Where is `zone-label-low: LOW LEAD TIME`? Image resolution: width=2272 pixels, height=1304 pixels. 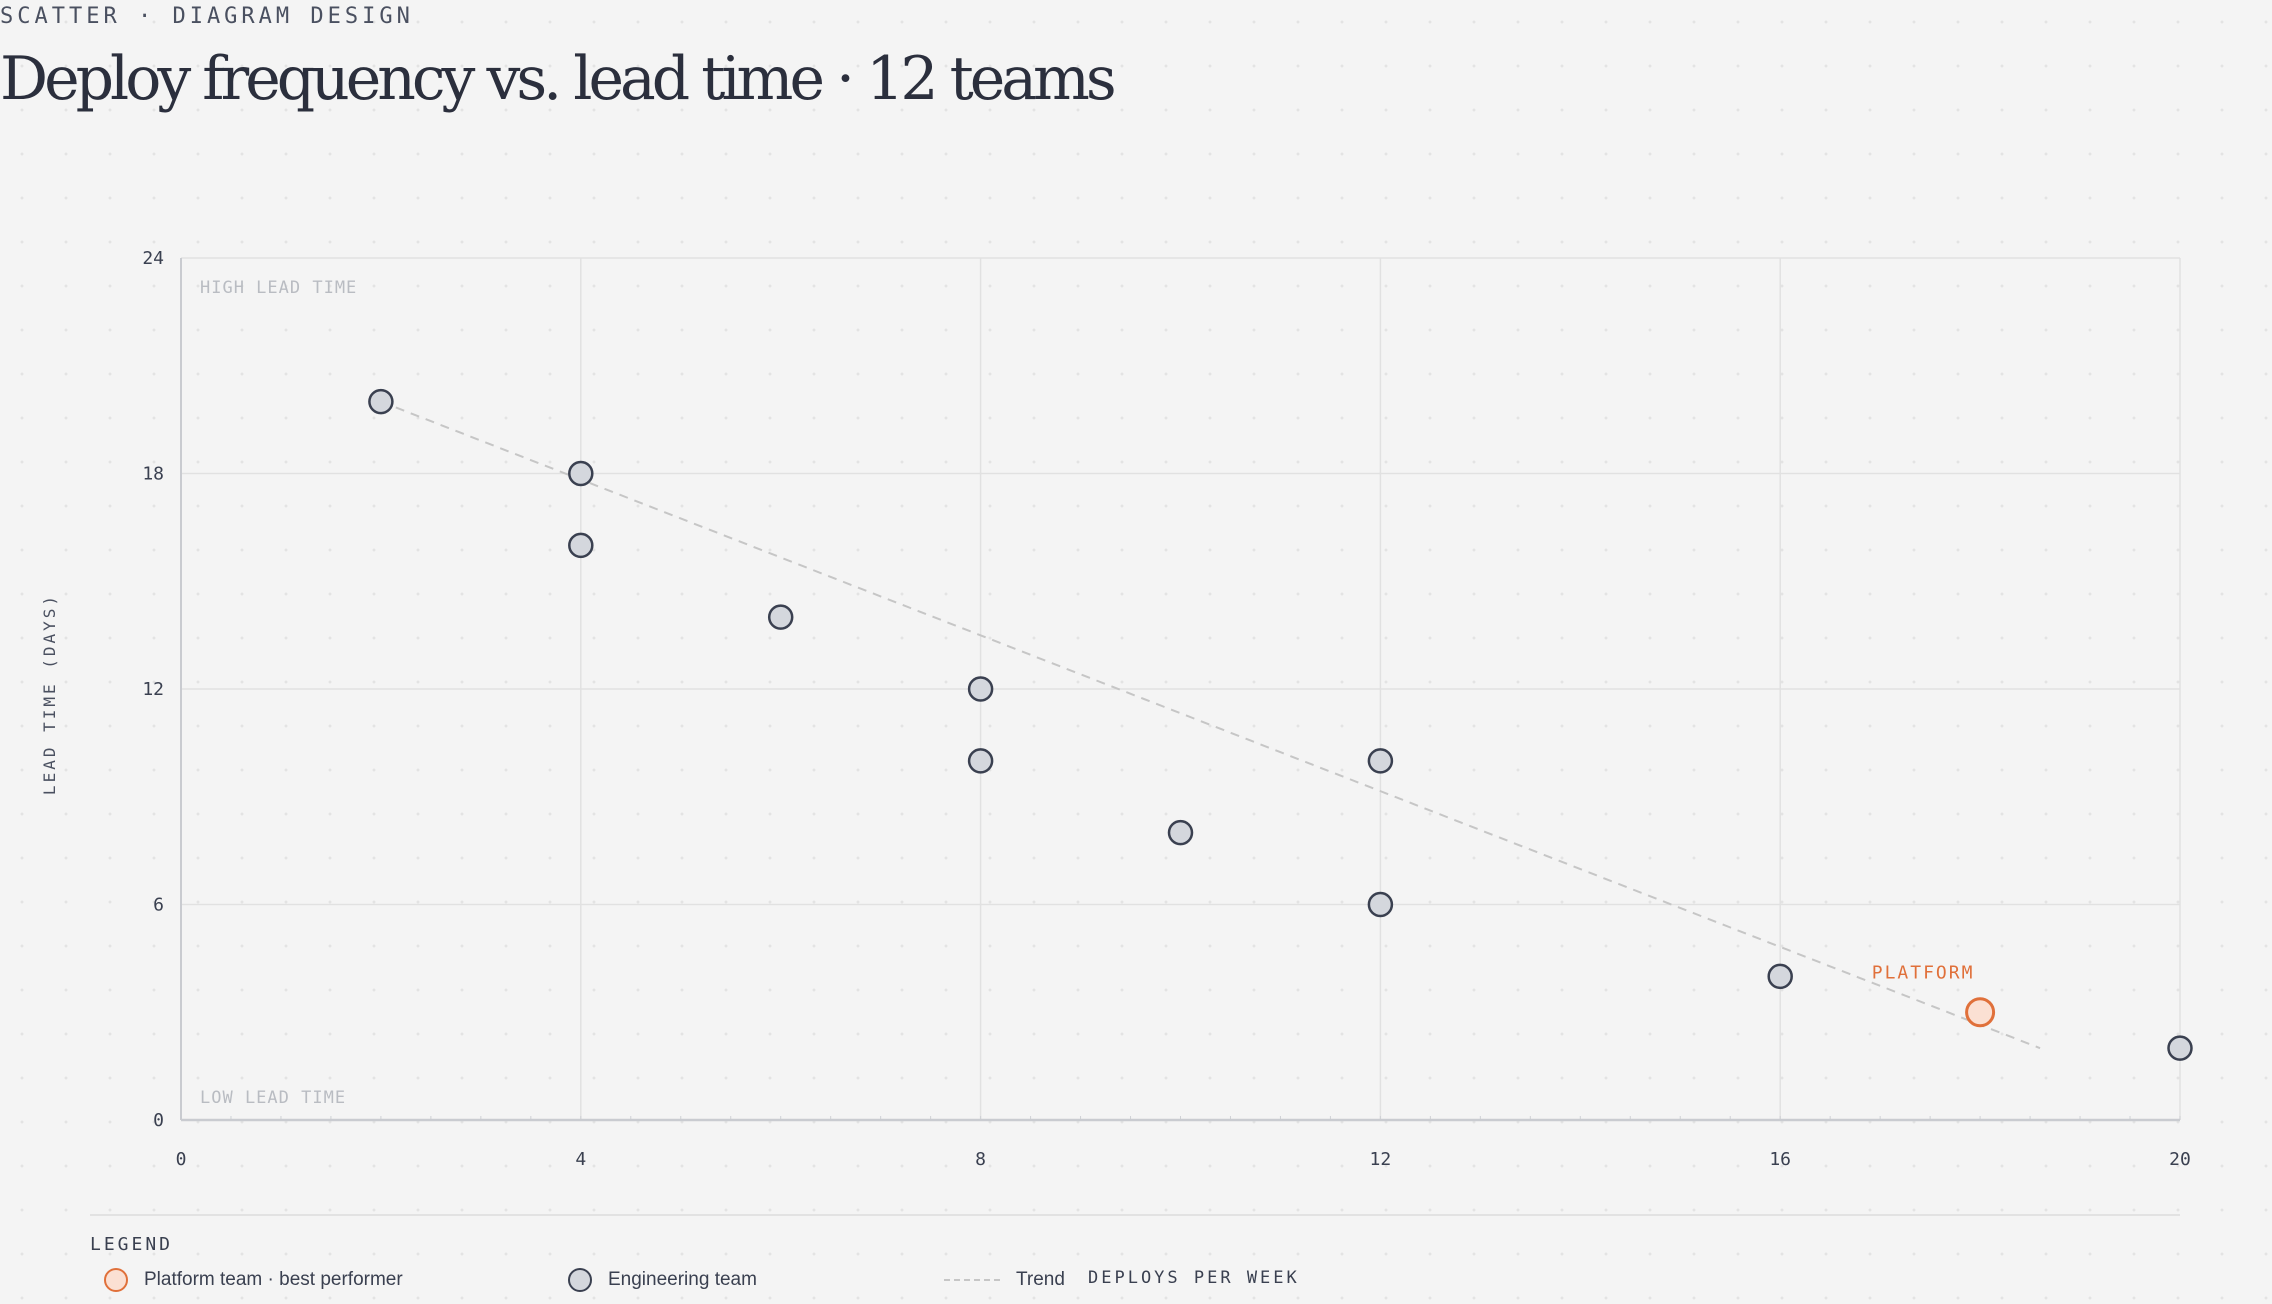
zone-label-low: LOW LEAD TIME is located at coordinates (273, 1098).